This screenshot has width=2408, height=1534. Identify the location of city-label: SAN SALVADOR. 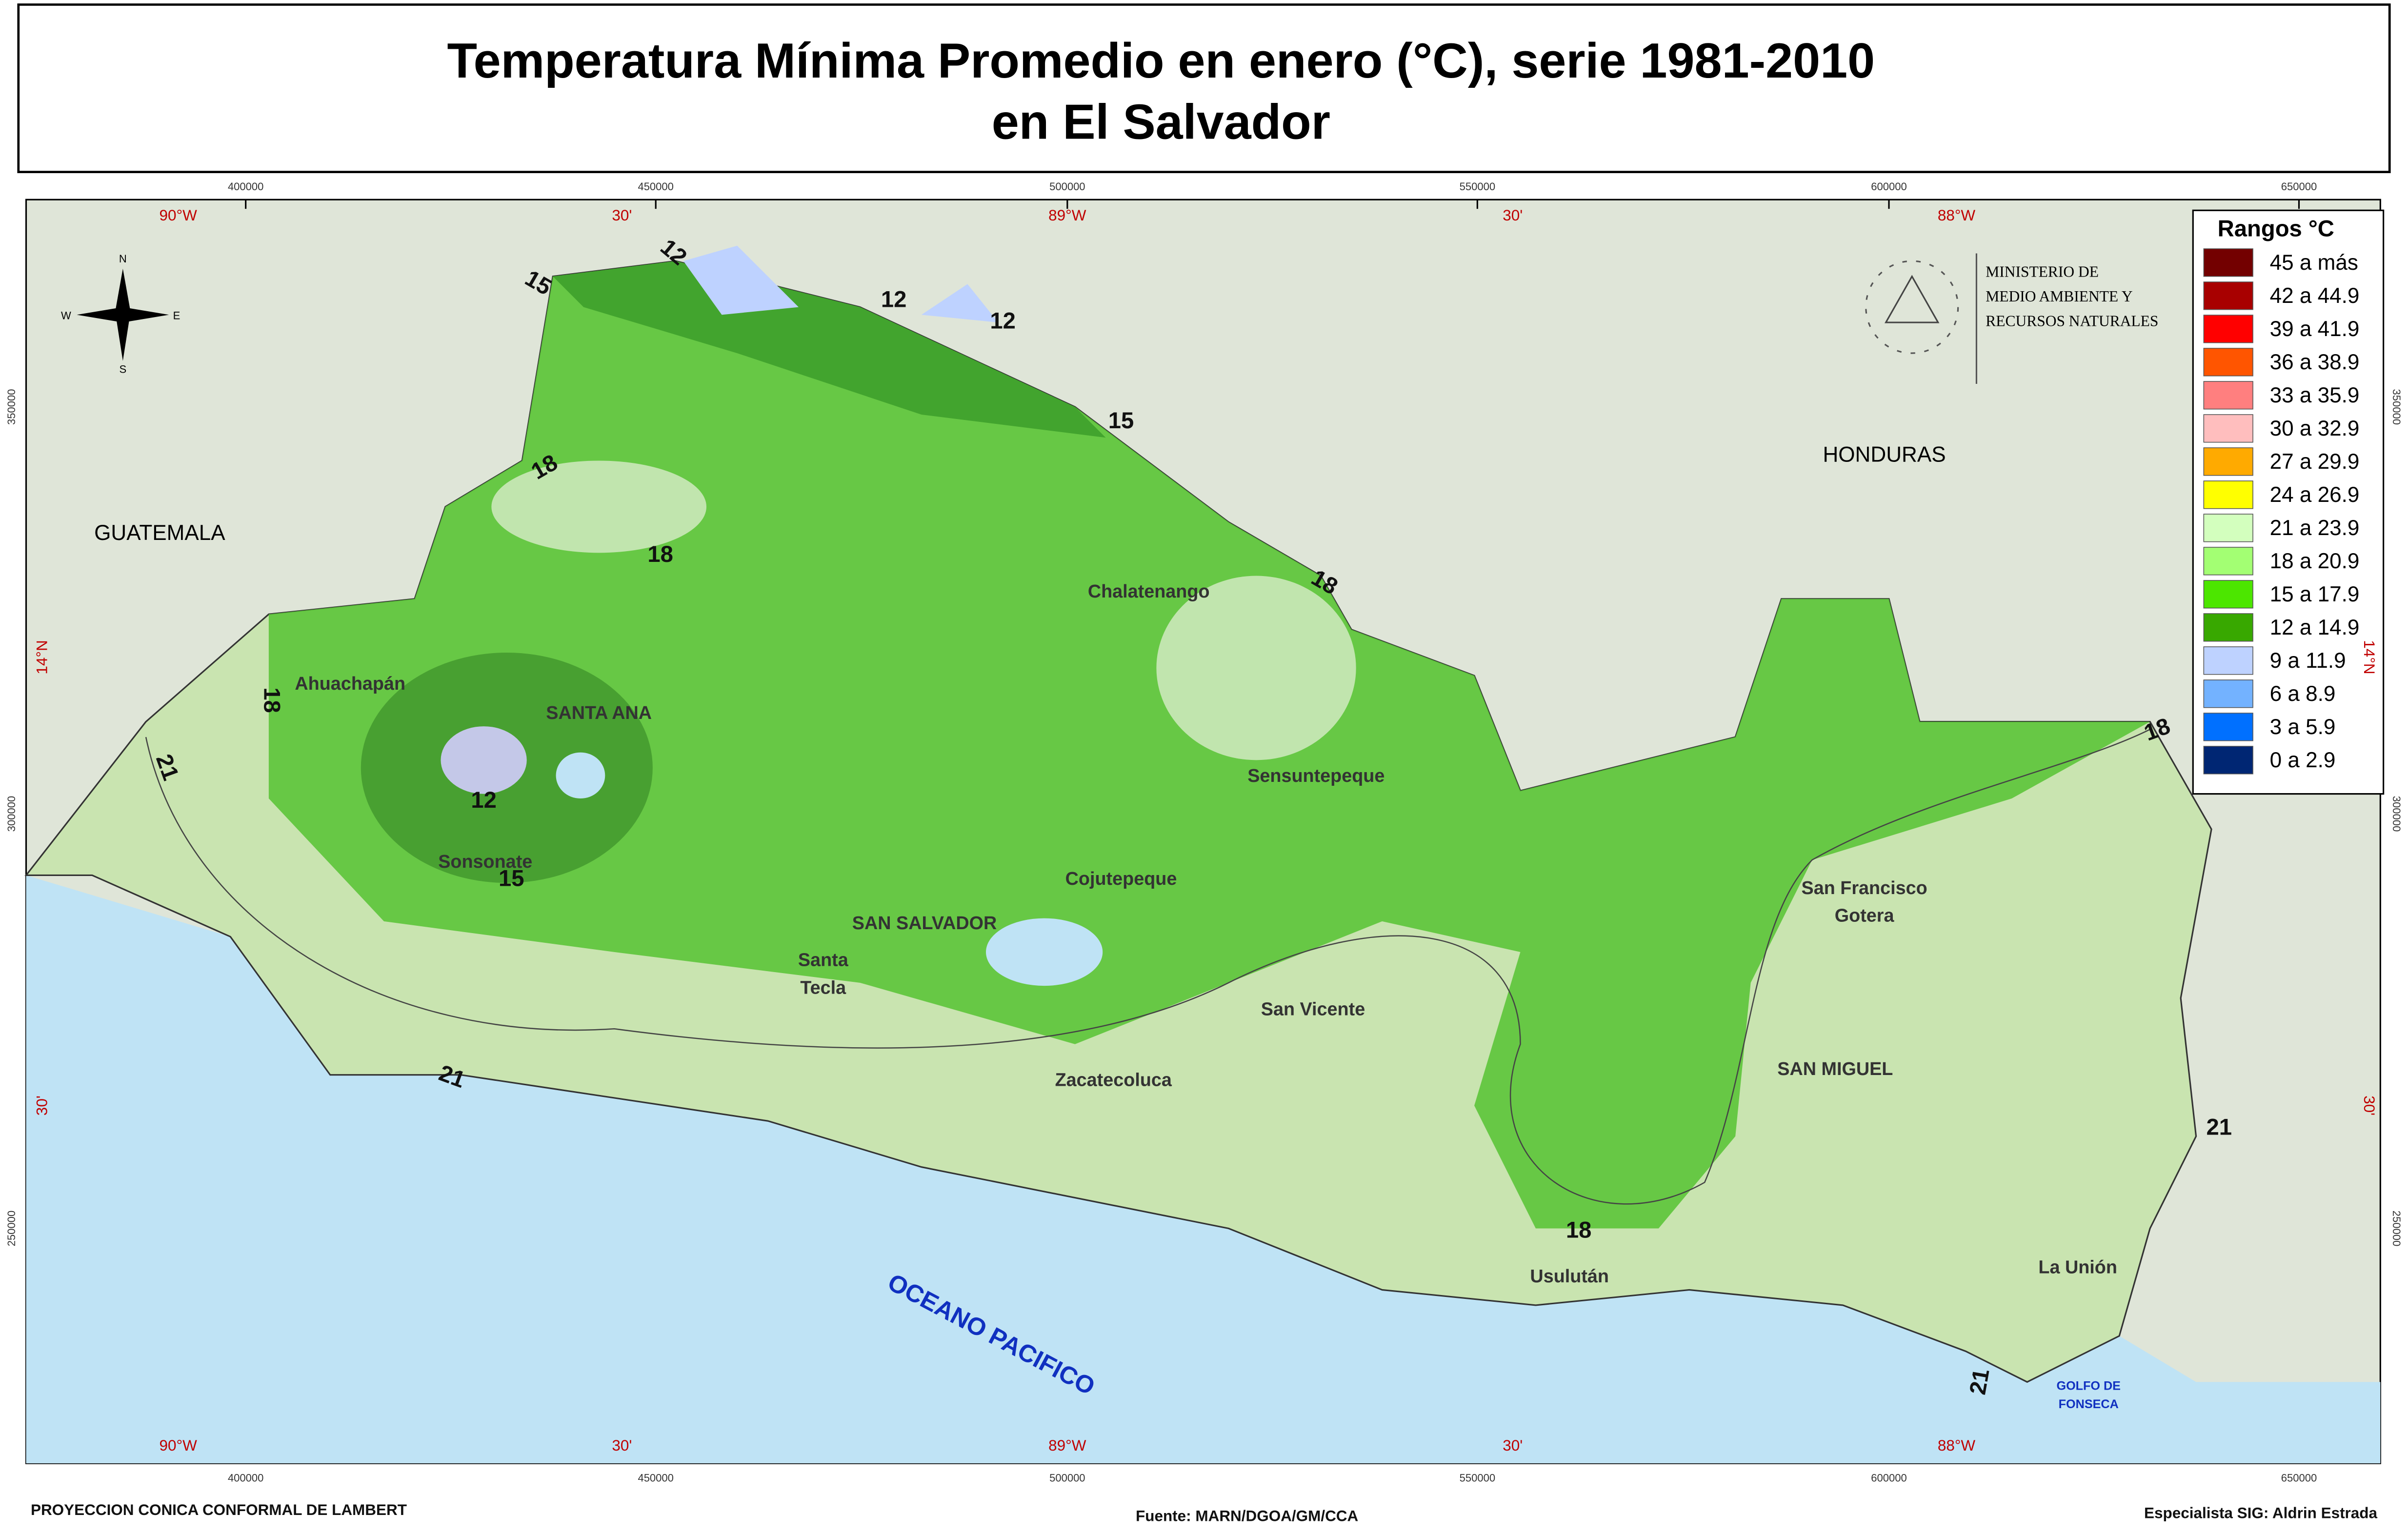
(924, 923).